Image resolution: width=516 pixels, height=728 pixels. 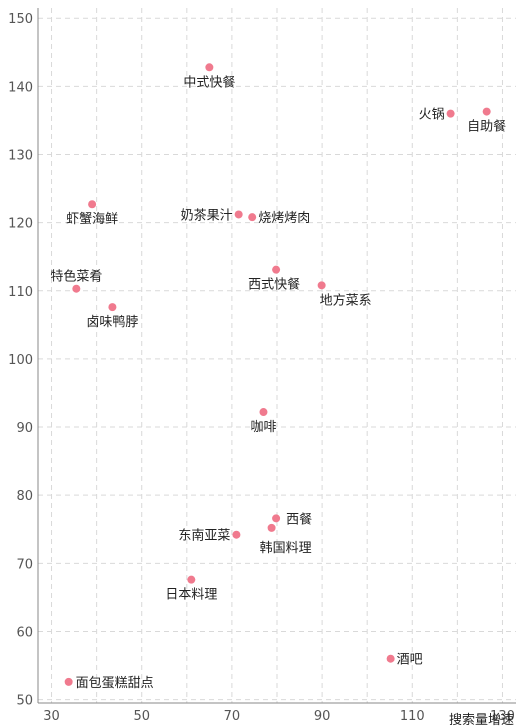 What do you see at coordinates (279, 716) in the screenshot?
I see `x-tick-labels: 30 50 70 90 110 130` at bounding box center [279, 716].